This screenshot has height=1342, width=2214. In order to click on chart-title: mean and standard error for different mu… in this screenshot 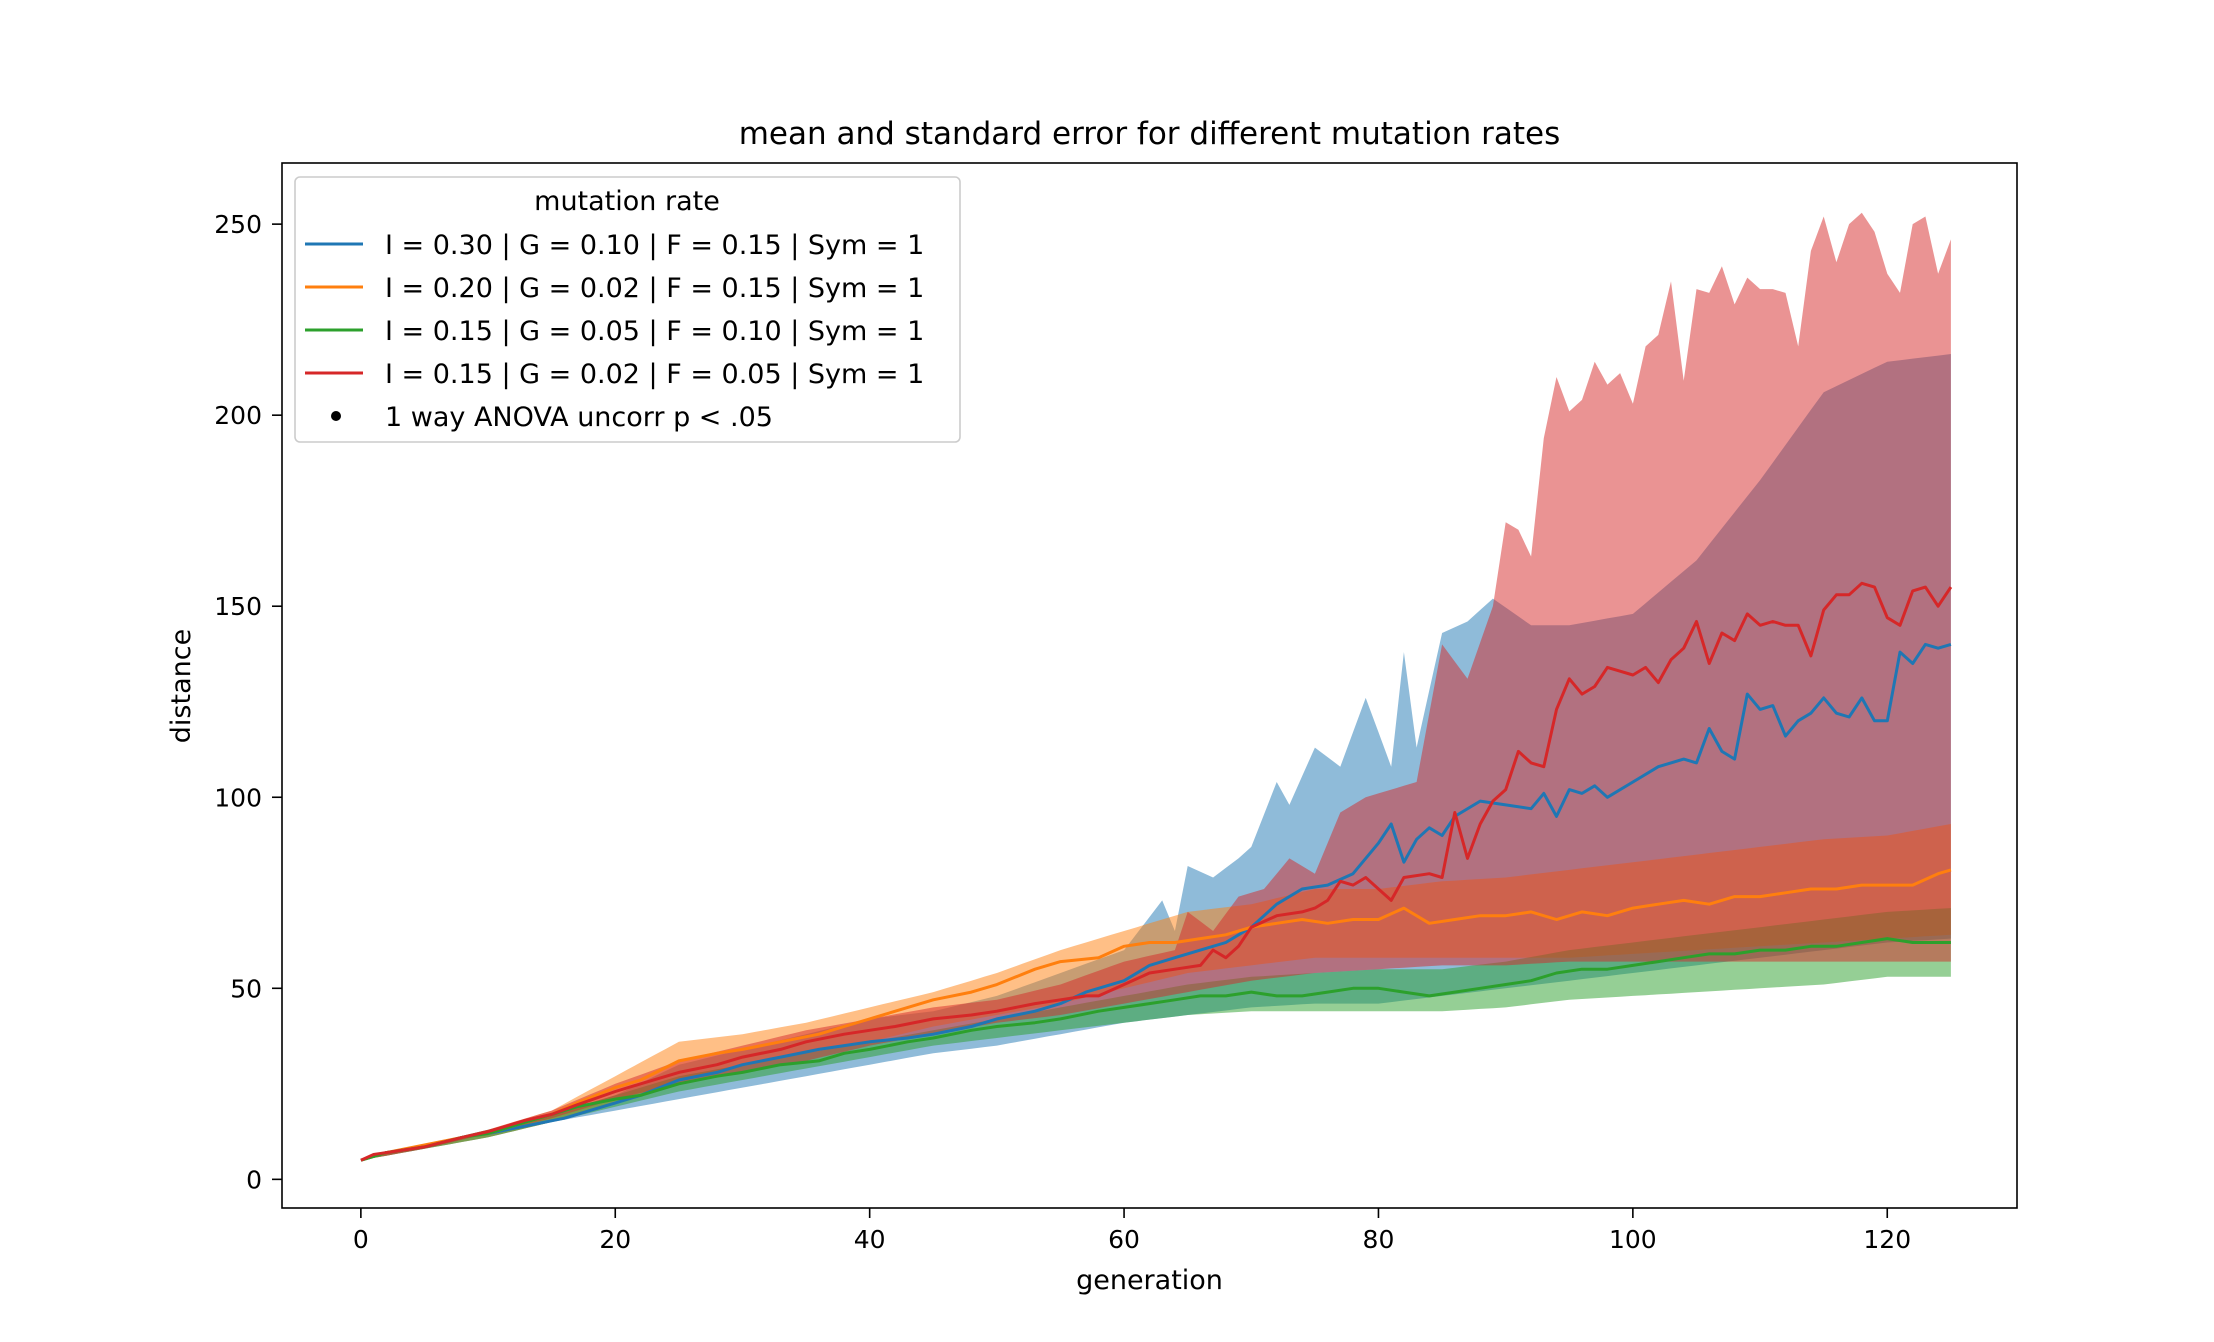, I will do `click(1150, 134)`.